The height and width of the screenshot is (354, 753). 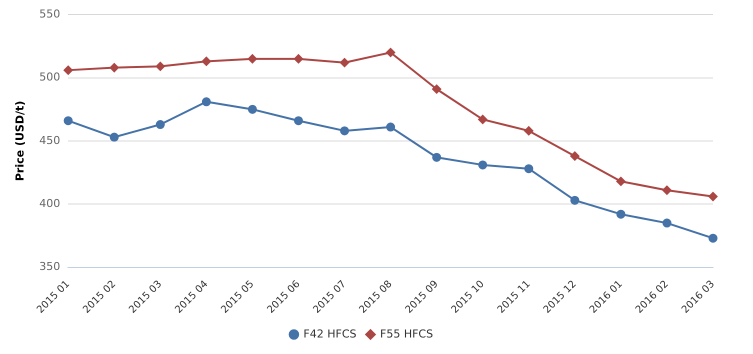 I want to click on y-tick-label: 550, so click(x=49, y=13).